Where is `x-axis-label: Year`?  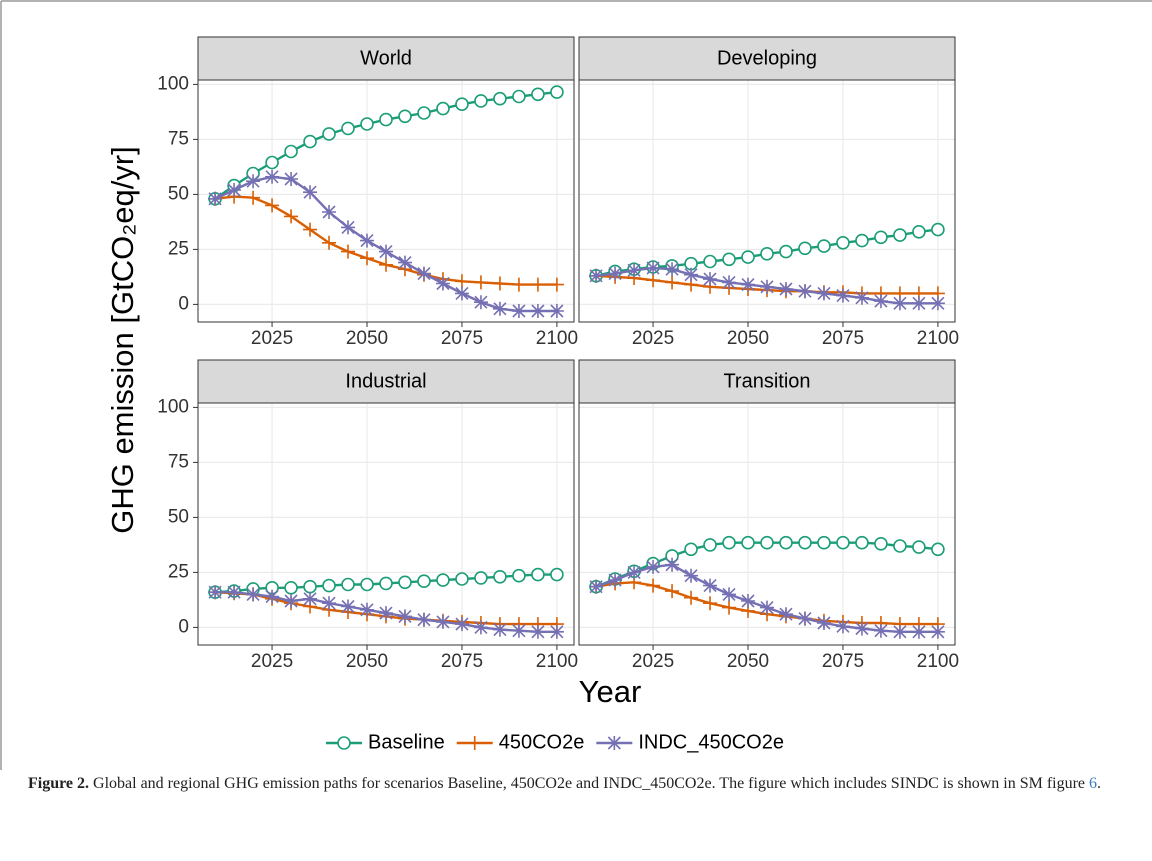
x-axis-label: Year is located at coordinates (610, 691).